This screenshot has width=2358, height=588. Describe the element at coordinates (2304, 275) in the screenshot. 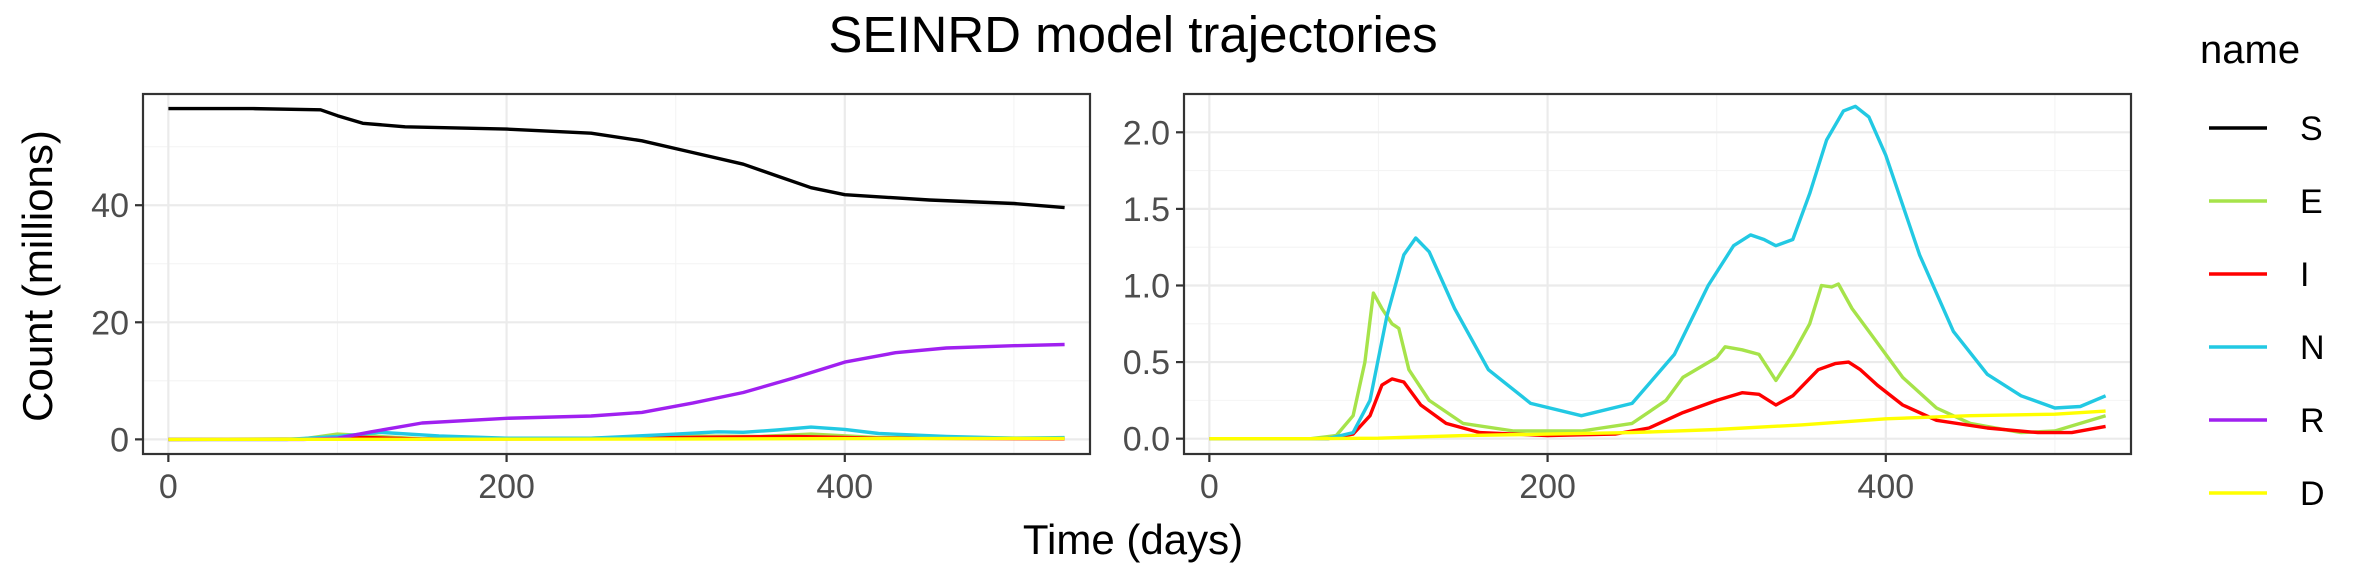

I see `legend-label-I: I` at that location.